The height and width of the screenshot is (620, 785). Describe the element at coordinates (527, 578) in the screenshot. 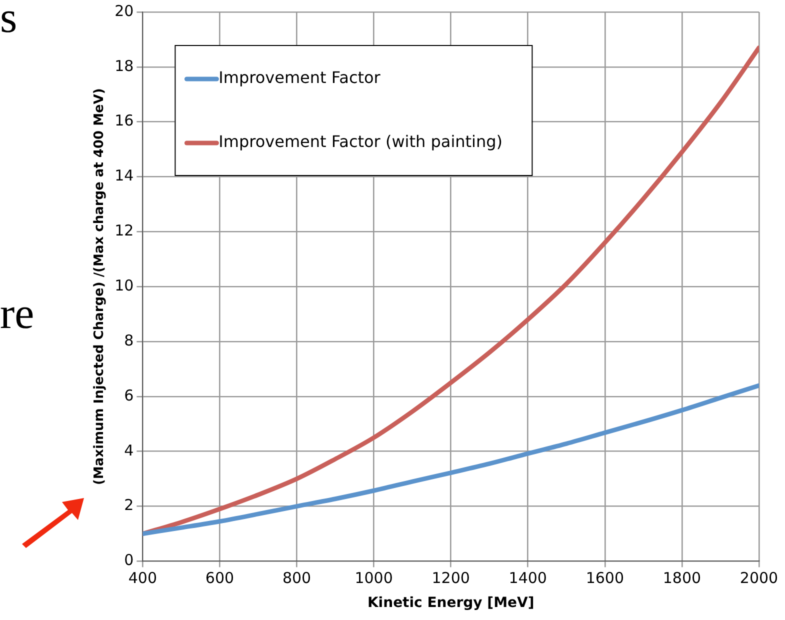

I see `x-tick-label: 1400` at that location.